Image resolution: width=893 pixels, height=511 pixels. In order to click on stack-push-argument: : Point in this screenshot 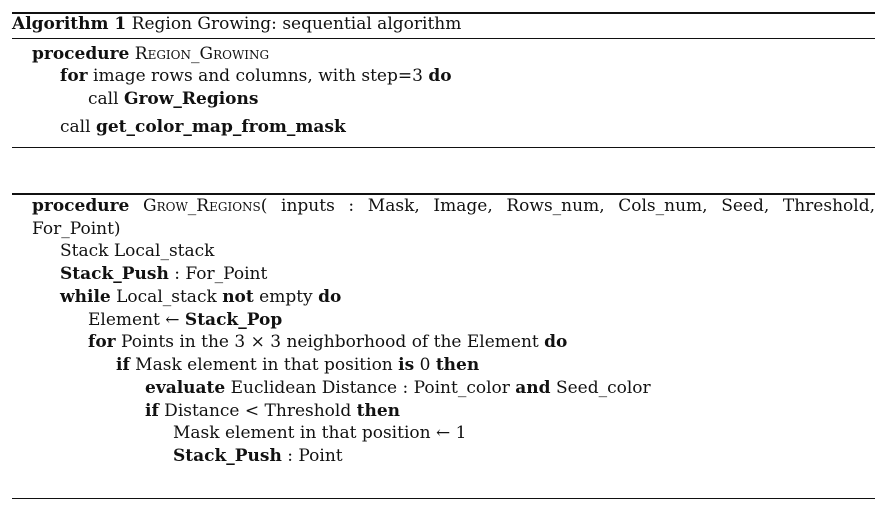, I will do `click(312, 456)`.